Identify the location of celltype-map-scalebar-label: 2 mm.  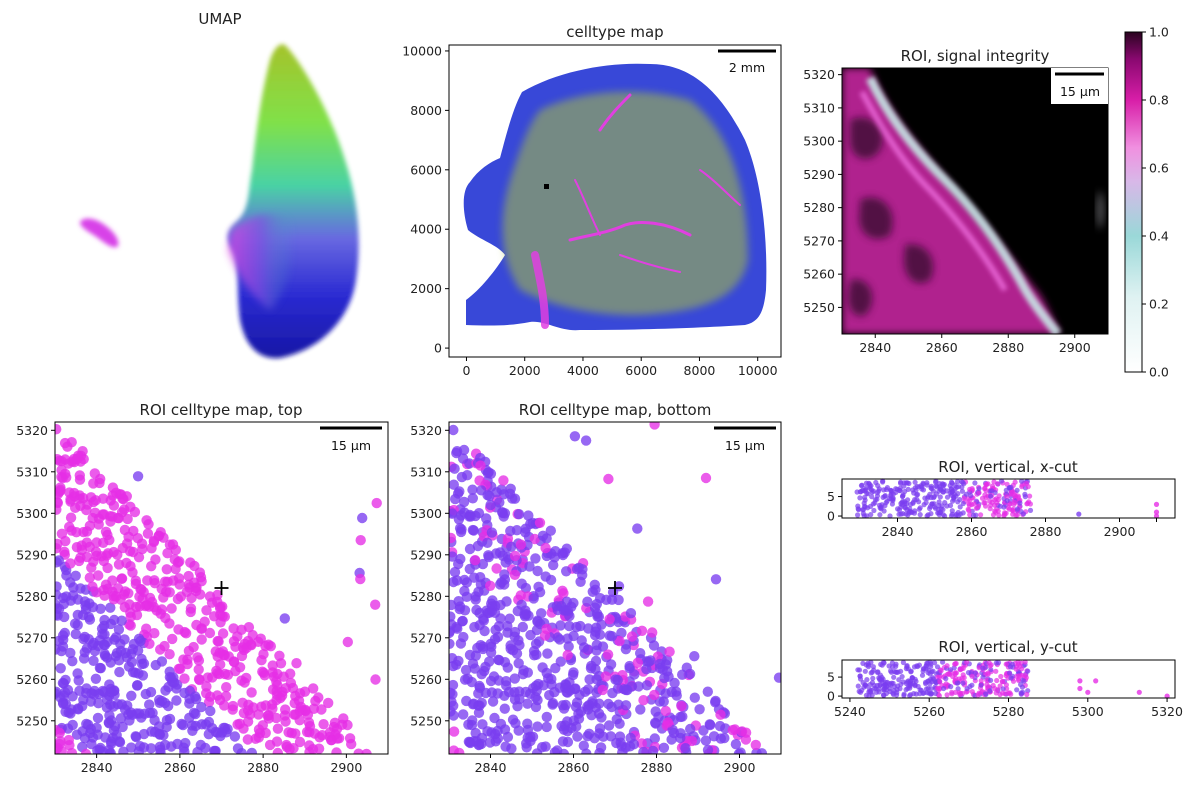
(747, 67).